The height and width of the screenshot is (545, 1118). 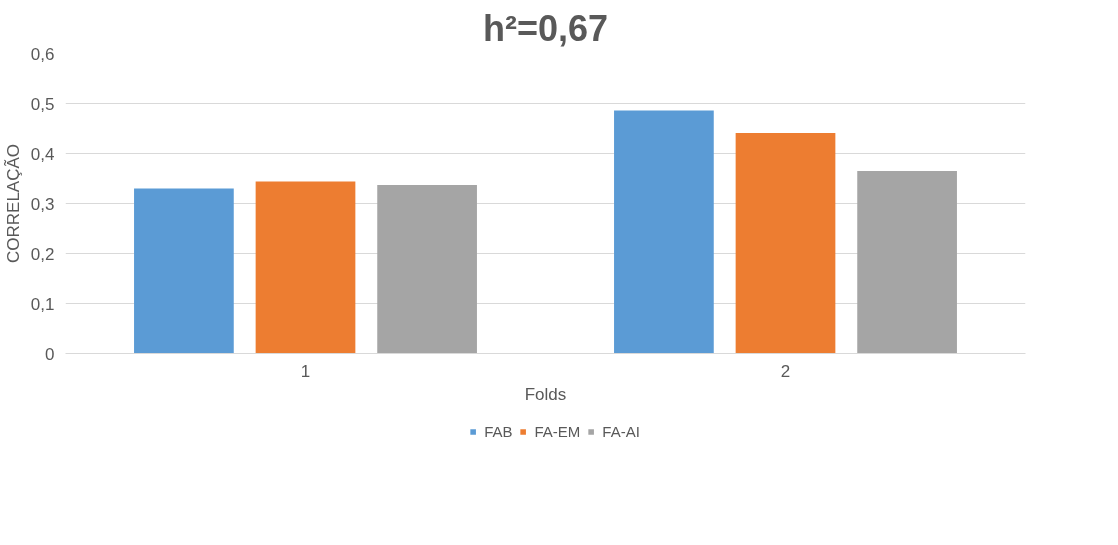 I want to click on x-axis-title: Folds, so click(x=545, y=394).